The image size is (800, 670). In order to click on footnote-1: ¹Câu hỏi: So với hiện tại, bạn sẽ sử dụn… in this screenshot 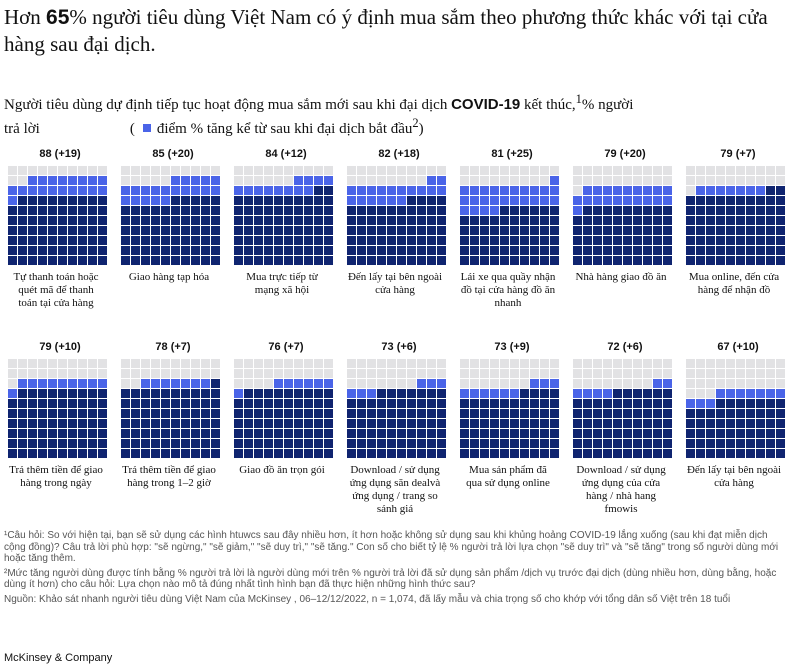, I will do `click(391, 547)`.